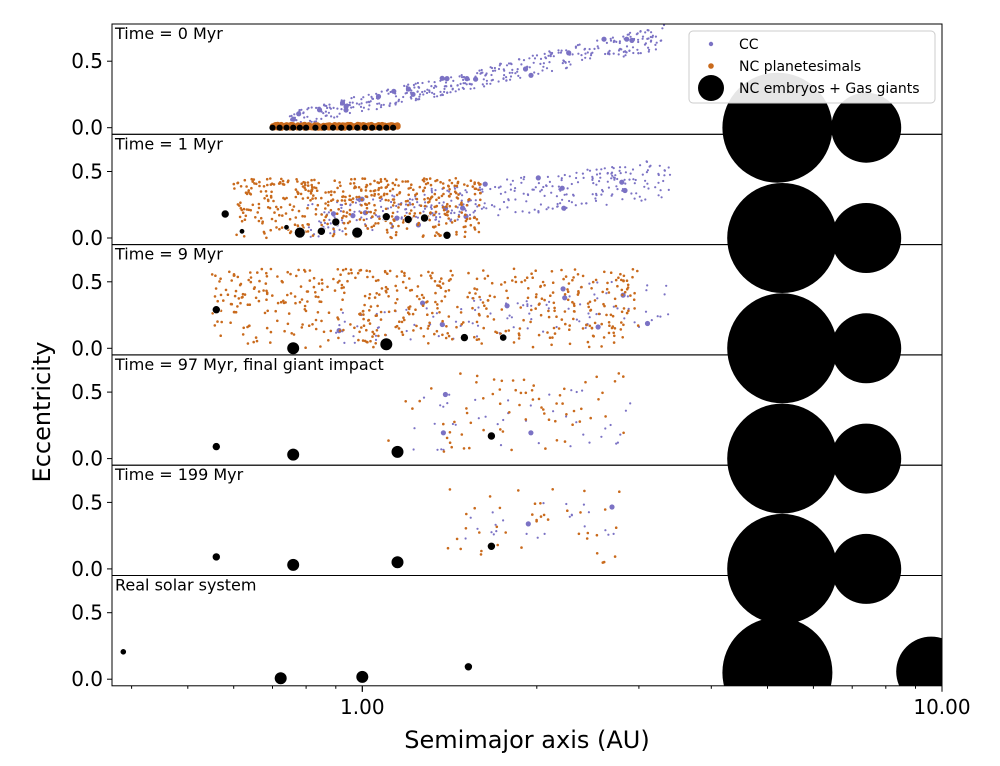 Image resolution: width=1000 pixels, height=766 pixels. What do you see at coordinates (866, 568) in the screenshot?
I see `saturn-point` at bounding box center [866, 568].